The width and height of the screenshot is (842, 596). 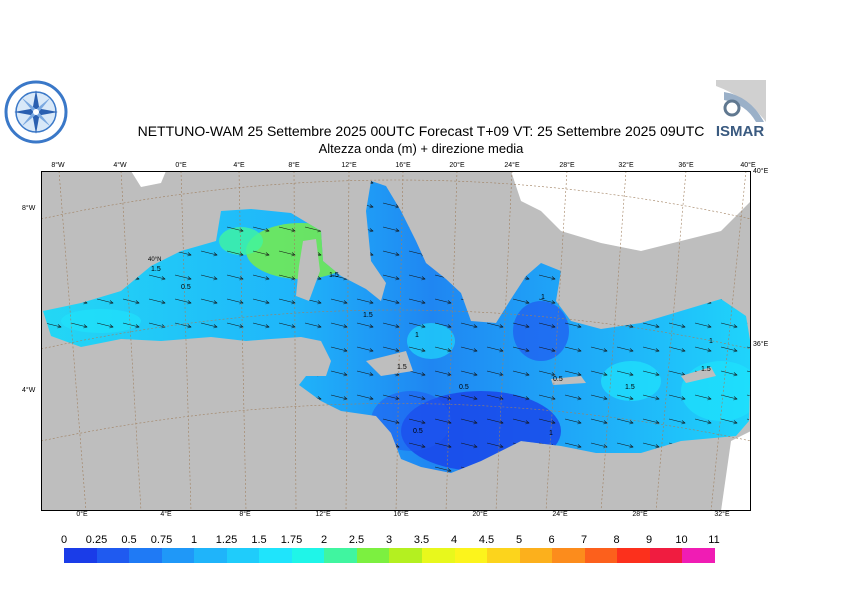 What do you see at coordinates (480, 514) in the screenshot?
I see `lon-label-bottom: 20°E` at bounding box center [480, 514].